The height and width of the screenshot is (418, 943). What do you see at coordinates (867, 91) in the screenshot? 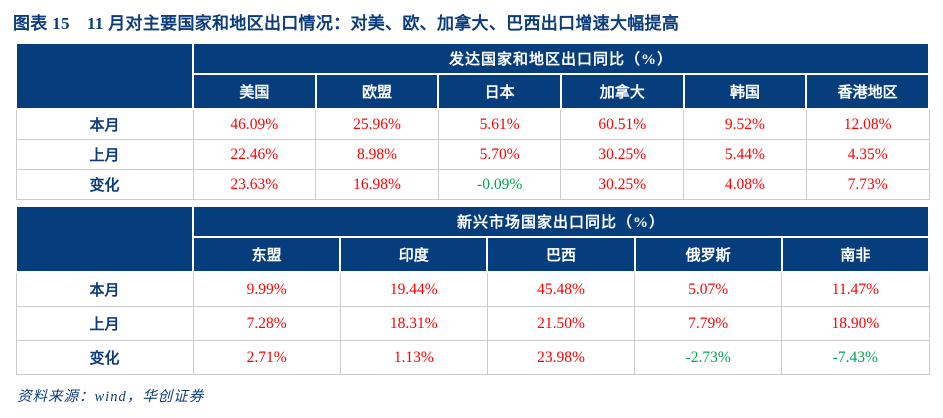
I see `column-header-hongkong: 香港地区` at bounding box center [867, 91].